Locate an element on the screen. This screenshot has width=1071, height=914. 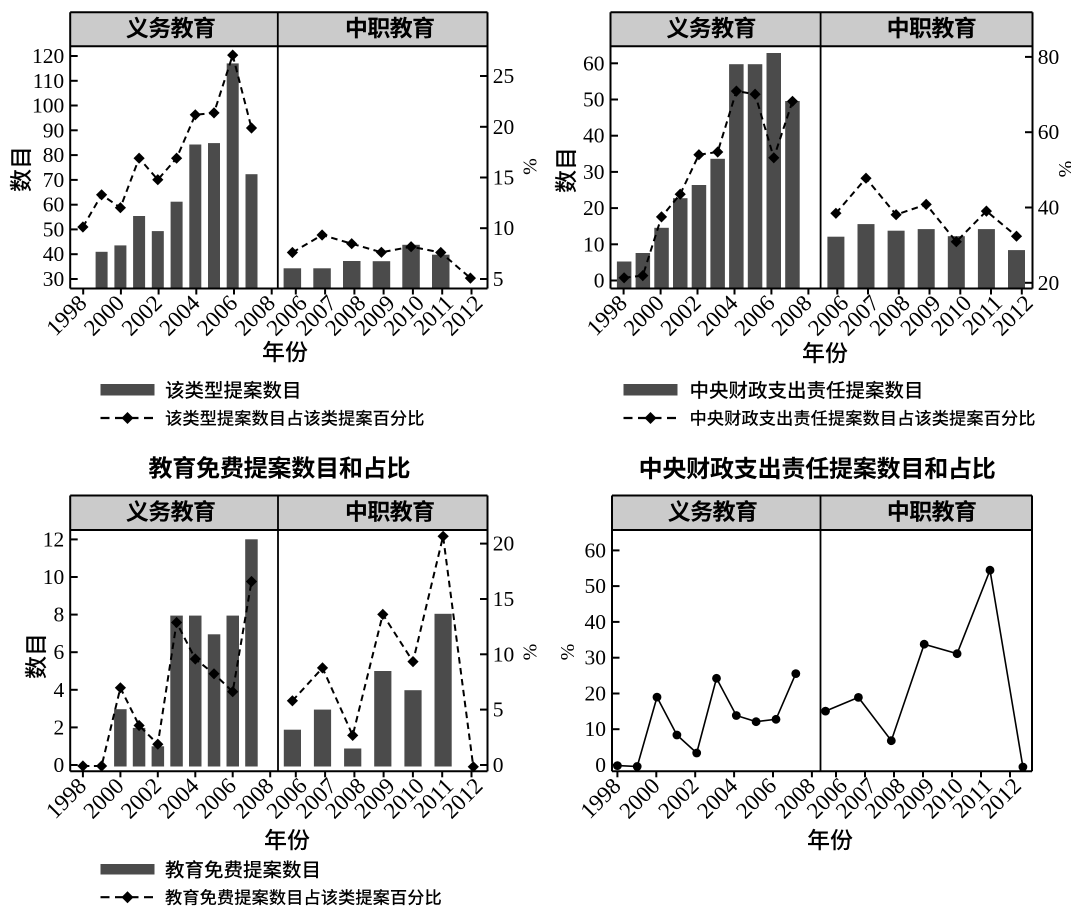
svg-text: 12 is located at coordinates (54, 539).